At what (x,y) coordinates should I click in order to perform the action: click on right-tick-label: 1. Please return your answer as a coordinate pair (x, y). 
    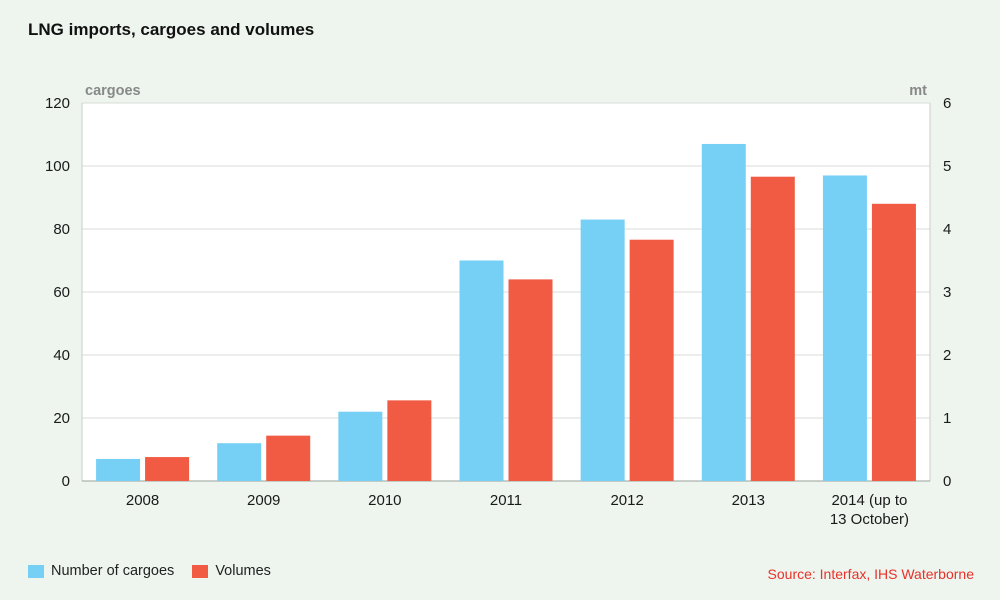
    Looking at the image, I should click on (947, 418).